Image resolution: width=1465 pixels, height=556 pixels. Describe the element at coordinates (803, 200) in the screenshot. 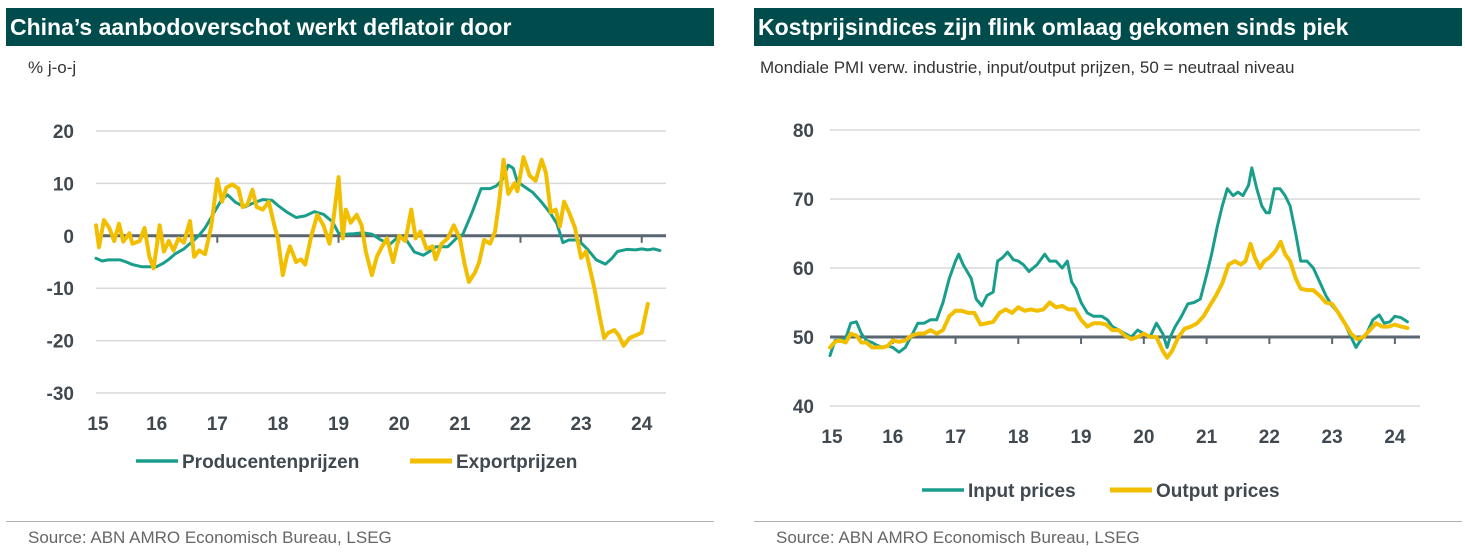

I see `y-tick-label: 70` at that location.